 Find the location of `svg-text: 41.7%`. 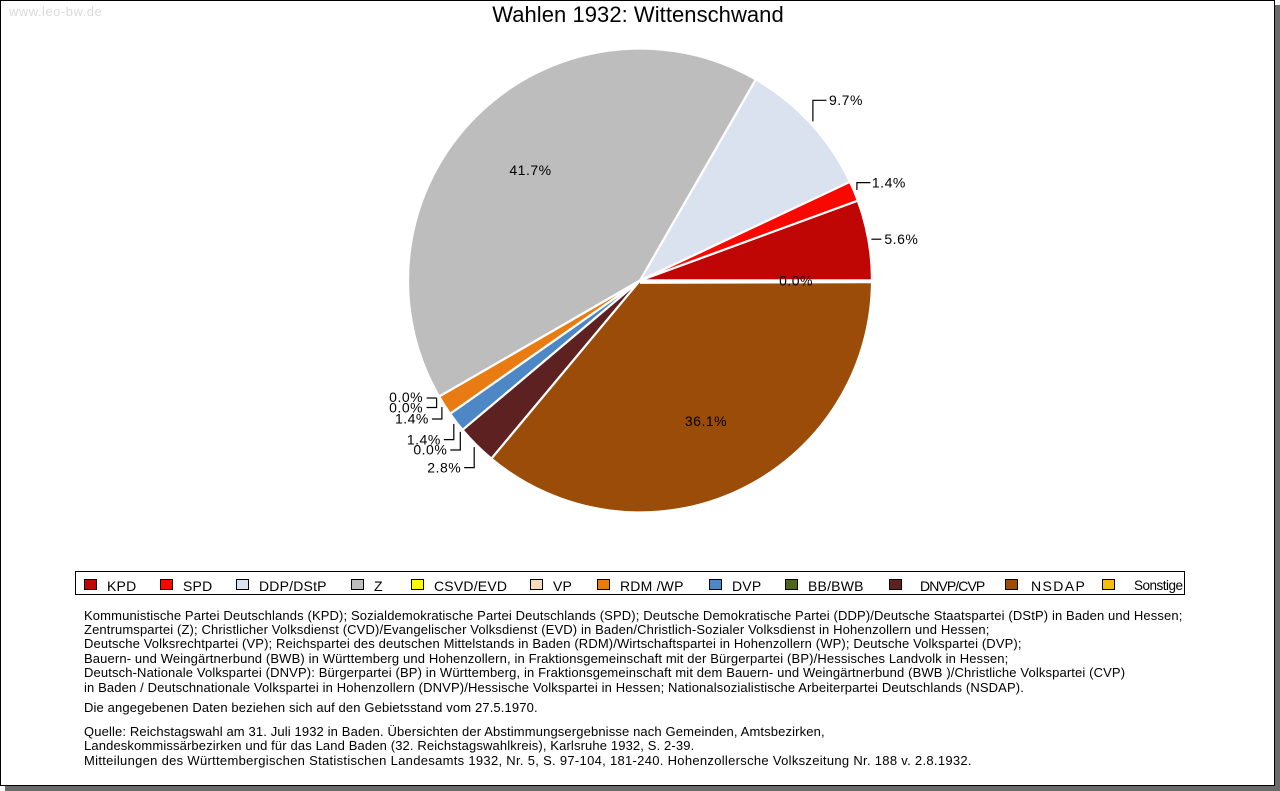

svg-text: 41.7% is located at coordinates (530, 170).